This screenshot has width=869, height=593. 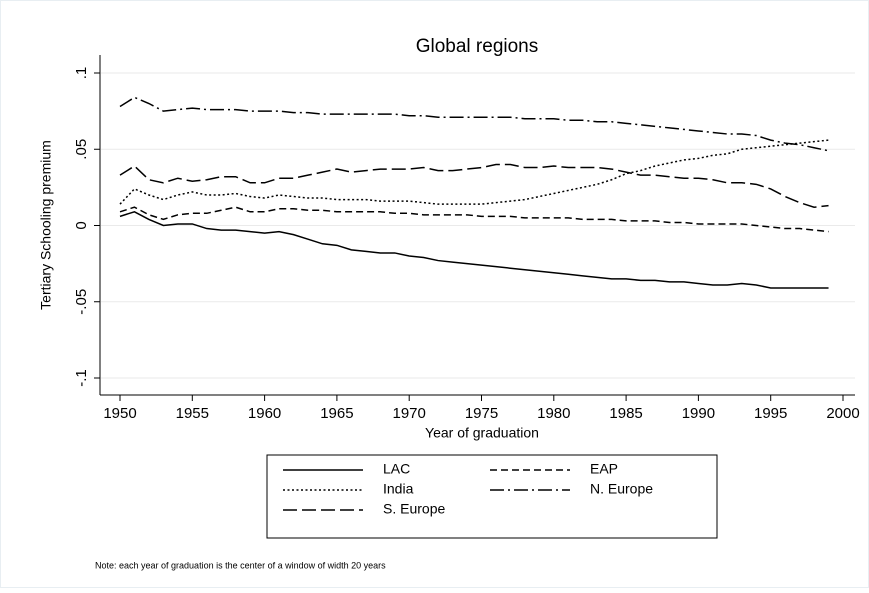 What do you see at coordinates (477, 46) in the screenshot?
I see `chart-title: Global regions` at bounding box center [477, 46].